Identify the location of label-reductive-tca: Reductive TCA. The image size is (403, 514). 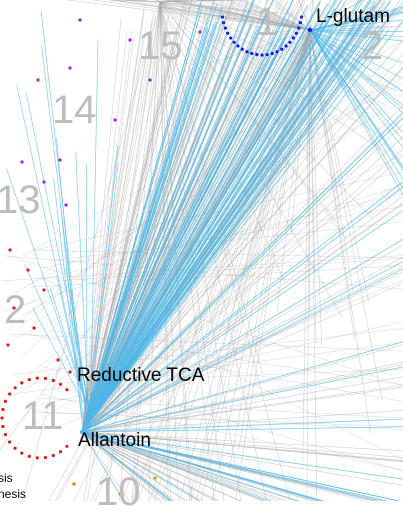
(140, 375).